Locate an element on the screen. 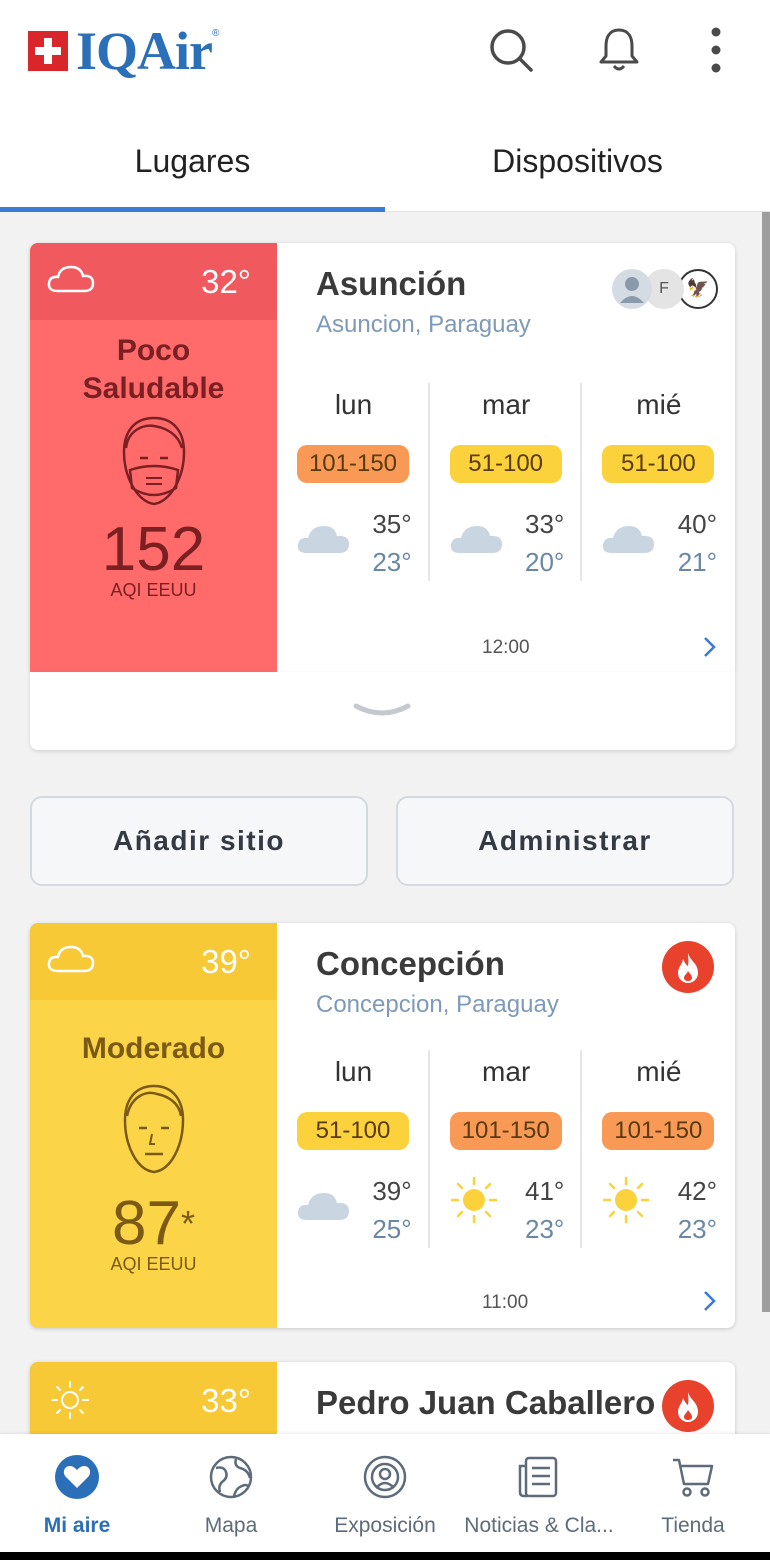 The image size is (770, 1560). temp-low: 25° is located at coordinates (392, 1229).